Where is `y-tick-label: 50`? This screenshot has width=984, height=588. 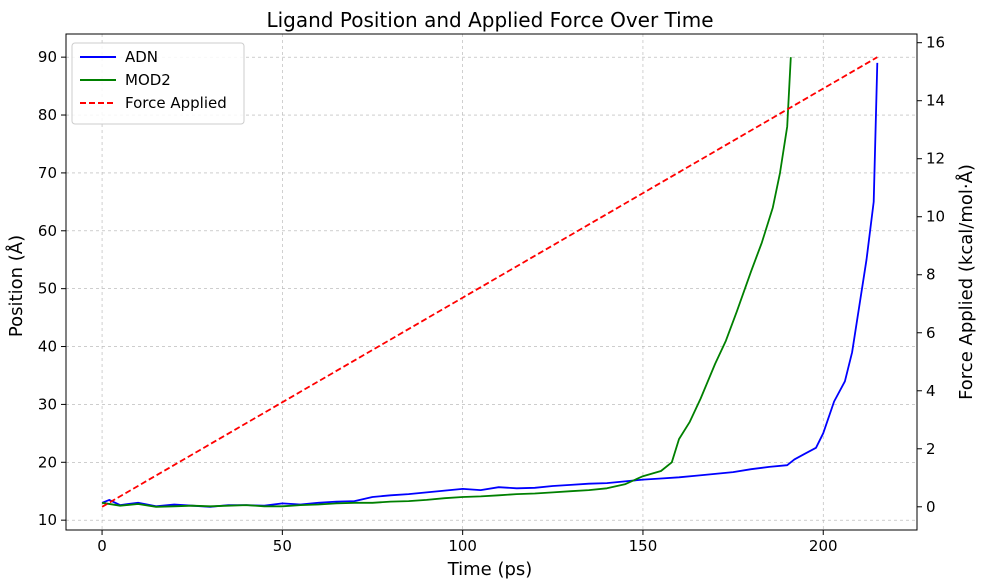
y-tick-label: 50 is located at coordinates (47, 289).